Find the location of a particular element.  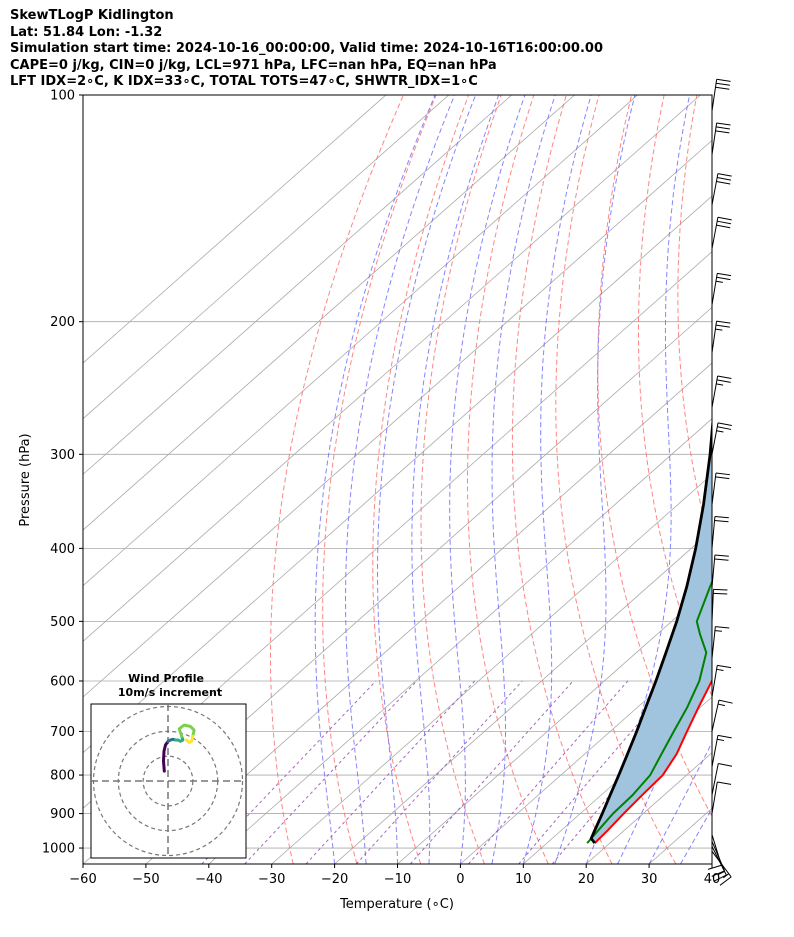

hodograph-inset: Wind Profile 10m/s increment is located at coordinates (168, 765).